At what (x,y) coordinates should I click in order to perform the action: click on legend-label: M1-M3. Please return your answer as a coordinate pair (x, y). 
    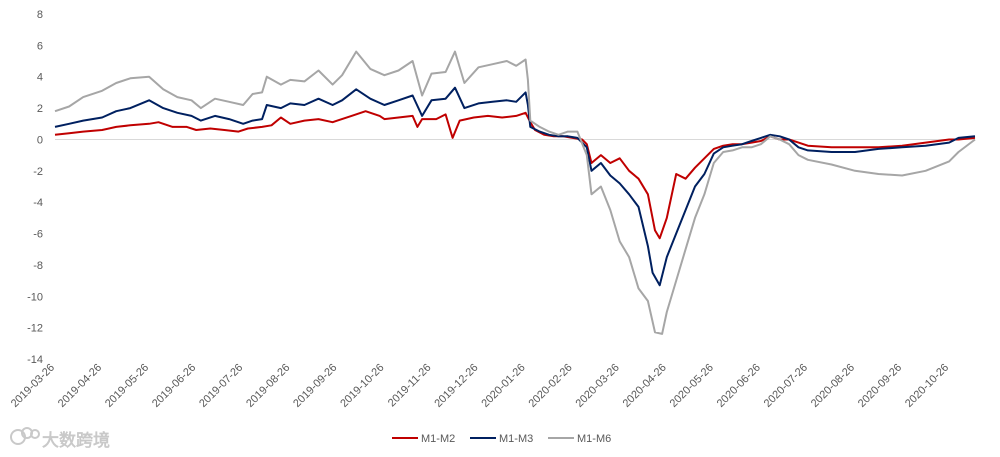
    Looking at the image, I should click on (516, 439).